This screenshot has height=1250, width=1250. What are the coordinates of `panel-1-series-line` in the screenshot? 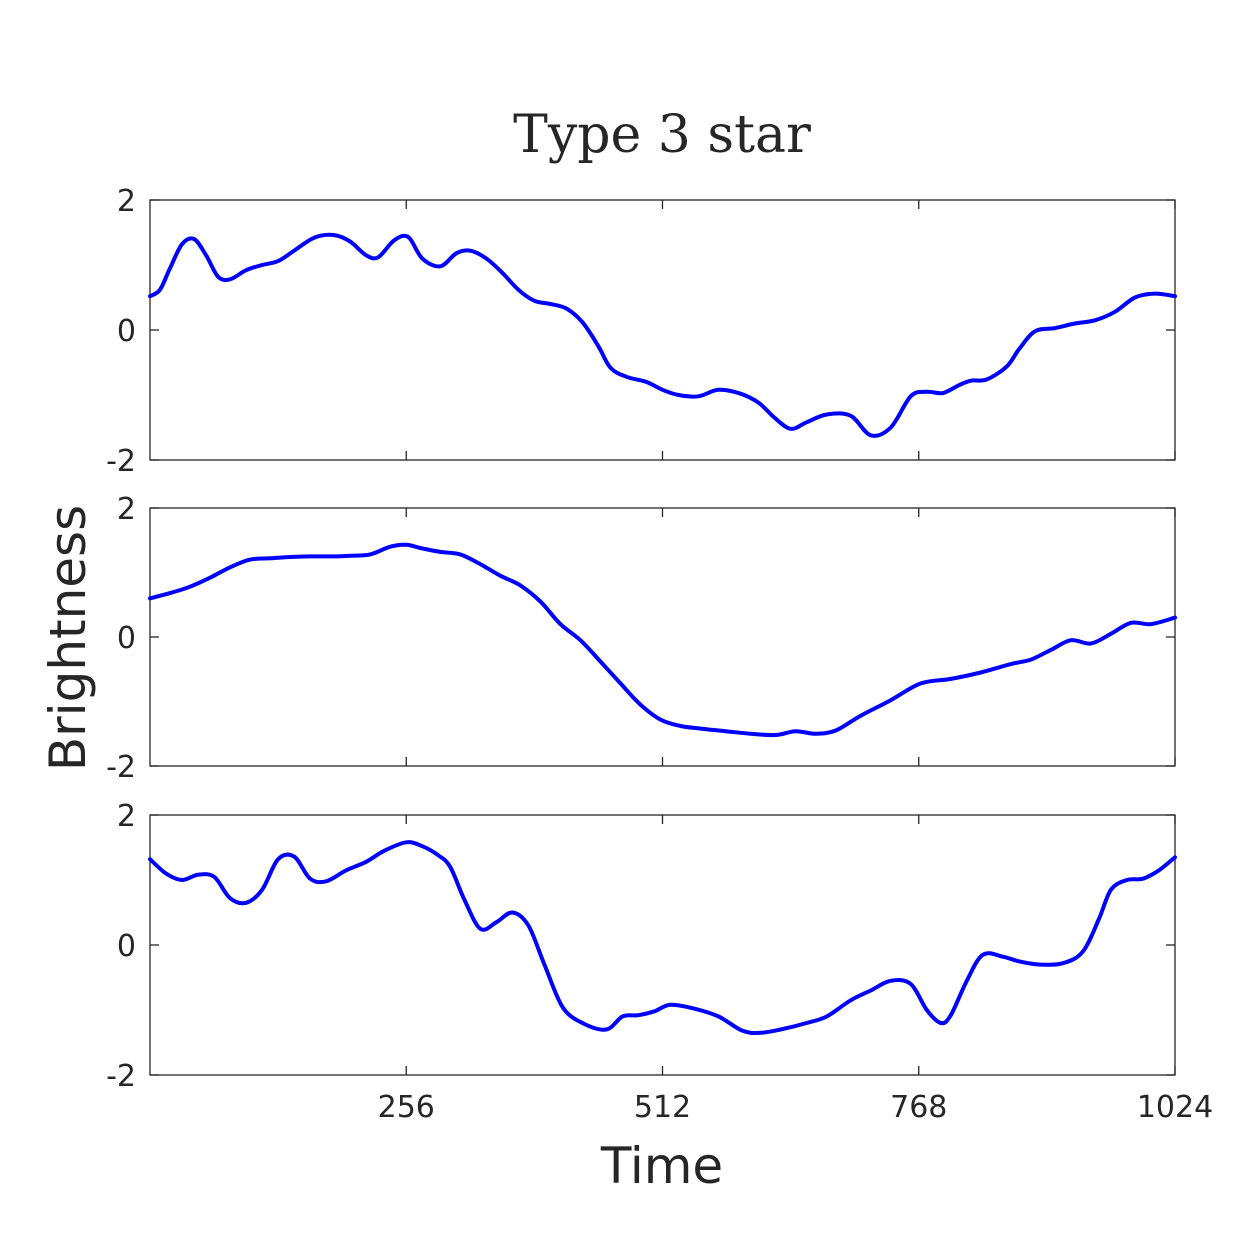 It's located at (662, 335).